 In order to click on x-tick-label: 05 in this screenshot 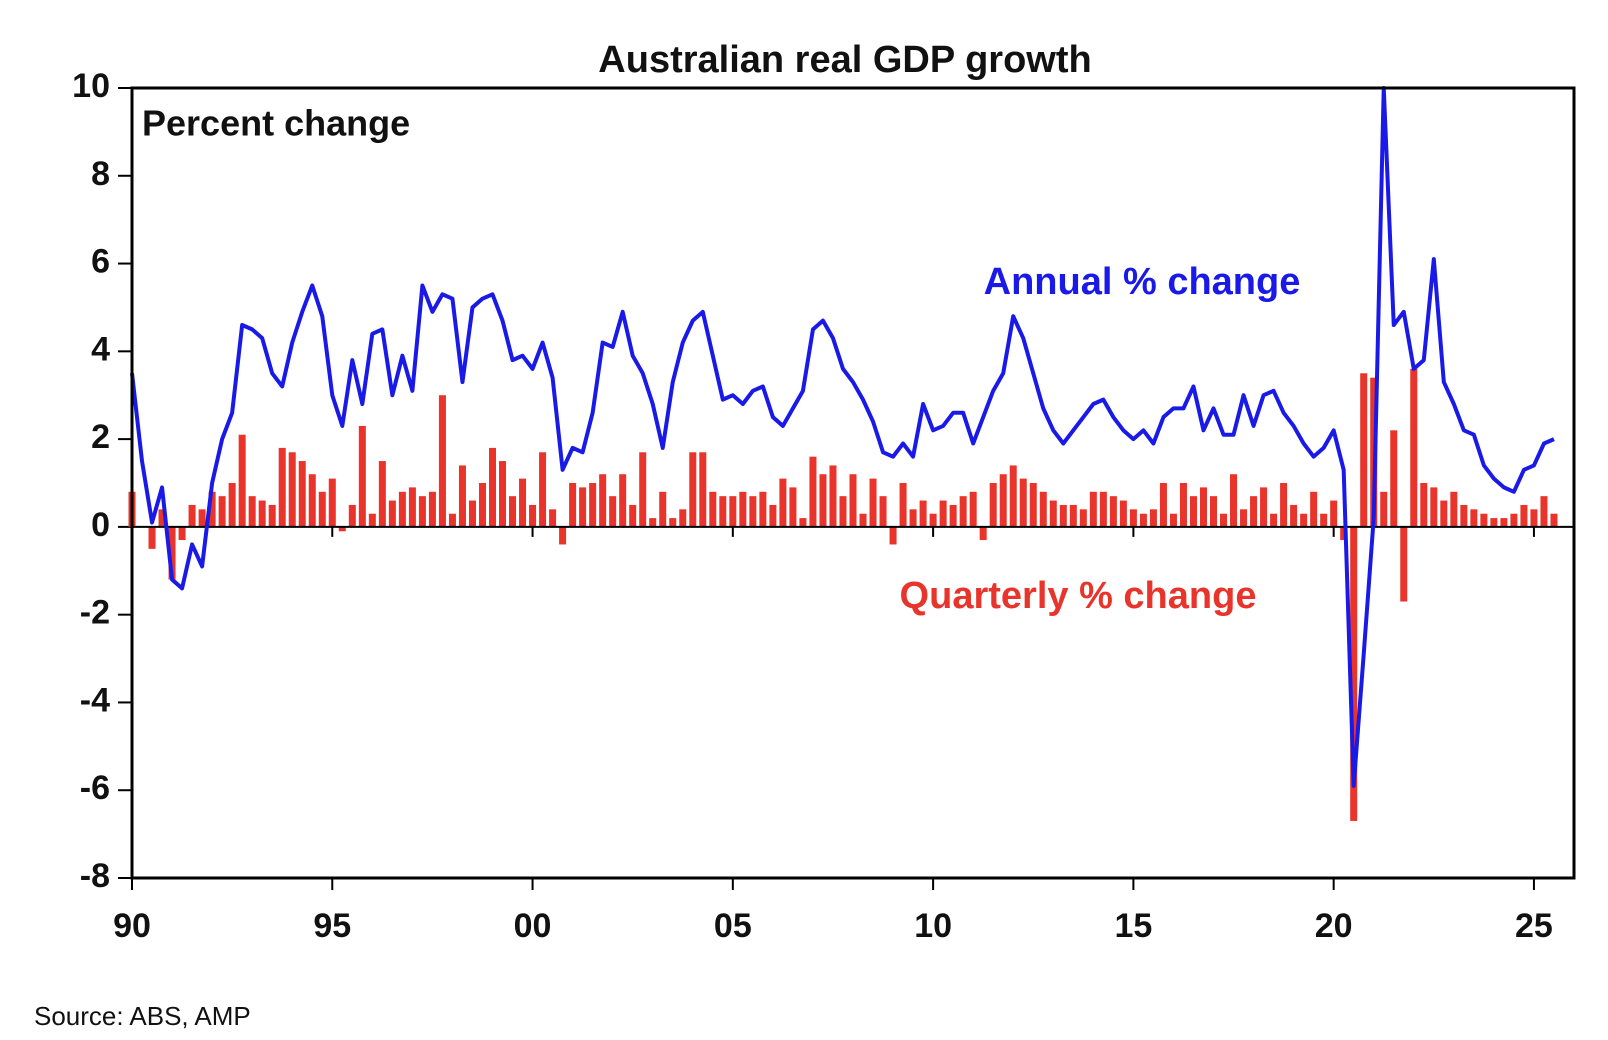, I will do `click(733, 926)`.